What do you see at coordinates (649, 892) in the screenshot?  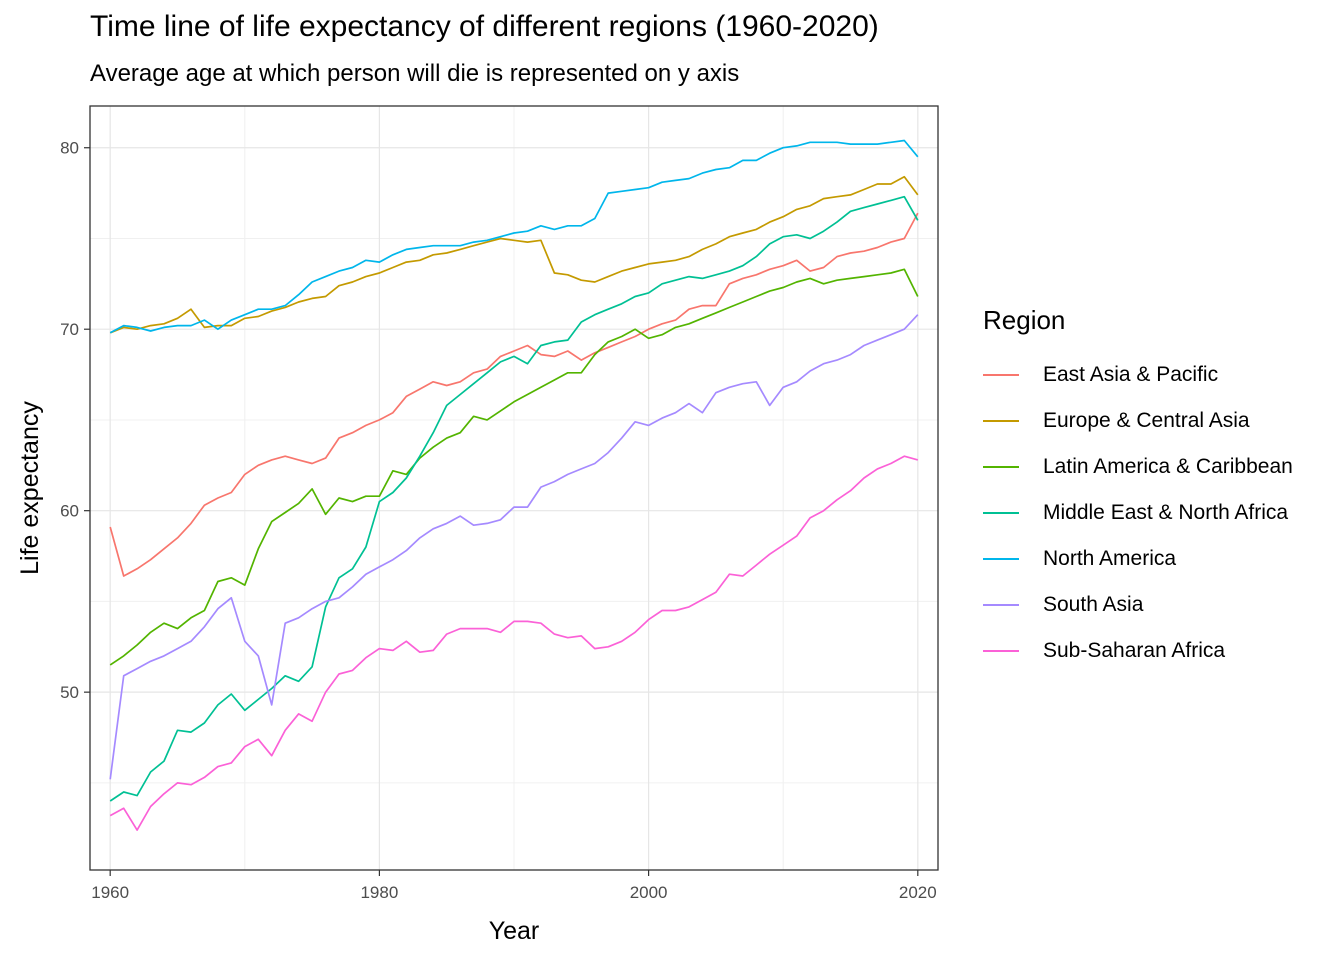 I see `x-tick-label: 2000` at bounding box center [649, 892].